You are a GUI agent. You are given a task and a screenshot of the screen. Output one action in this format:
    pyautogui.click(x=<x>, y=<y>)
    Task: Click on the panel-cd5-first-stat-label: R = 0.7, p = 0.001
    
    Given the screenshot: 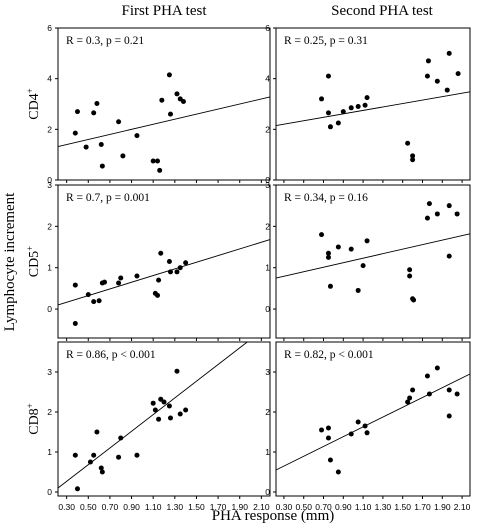 What is the action you would take?
    pyautogui.click(x=108, y=198)
    